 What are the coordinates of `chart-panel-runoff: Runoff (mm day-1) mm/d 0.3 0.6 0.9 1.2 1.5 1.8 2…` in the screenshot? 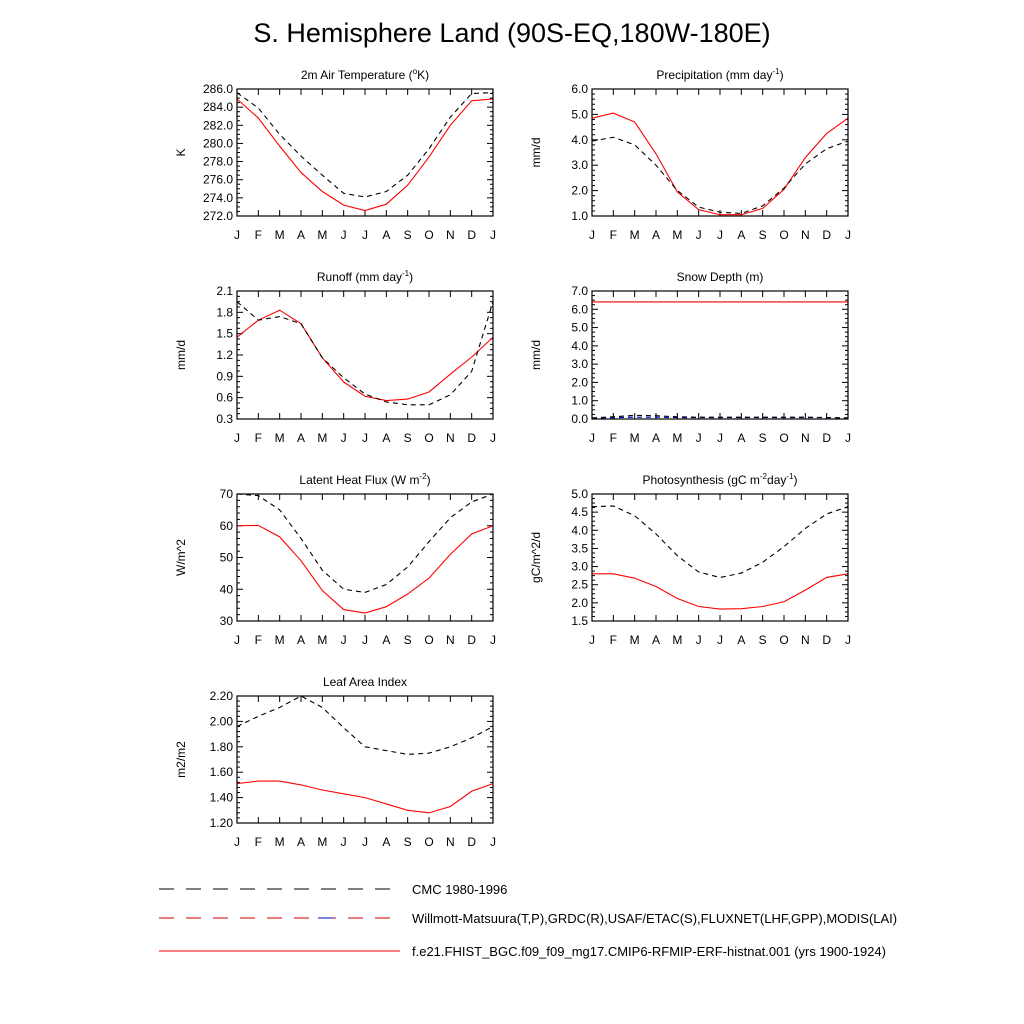 It's located at (335, 357).